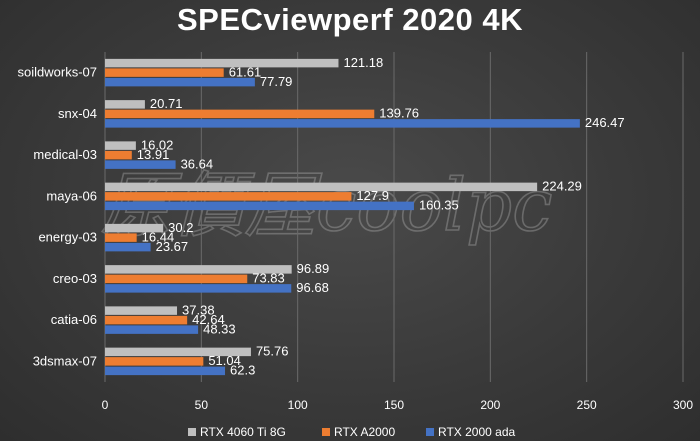  What do you see at coordinates (562, 186) in the screenshot?
I see `data-label: 224.29` at bounding box center [562, 186].